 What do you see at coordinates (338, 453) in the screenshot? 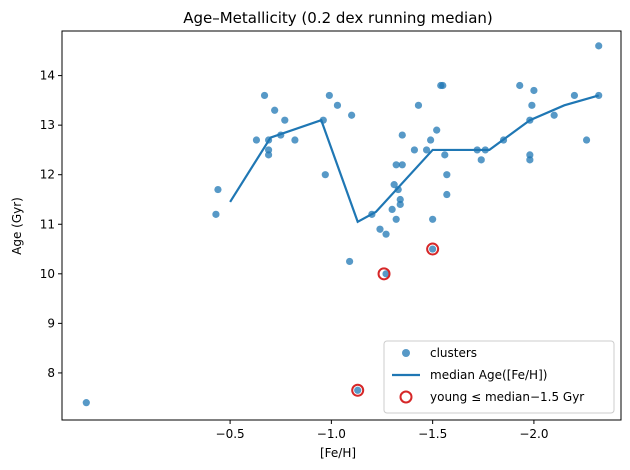
I see `x-axis-label: [Fe/H]` at bounding box center [338, 453].